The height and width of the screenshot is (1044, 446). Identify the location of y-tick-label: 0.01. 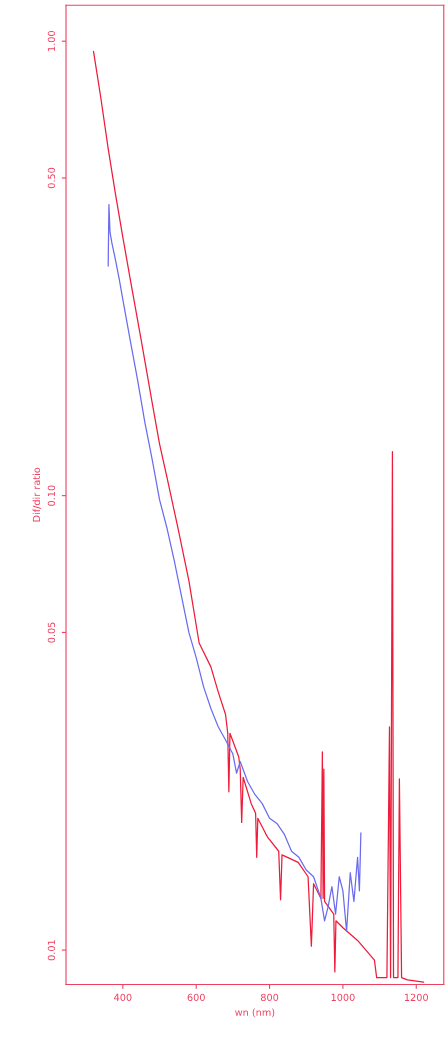
(51, 950).